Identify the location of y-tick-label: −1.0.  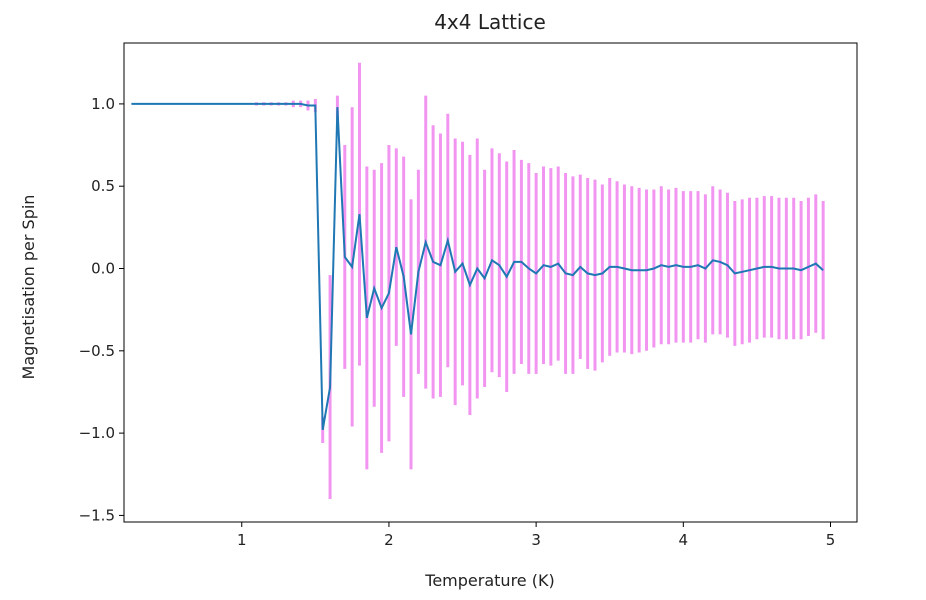
(97, 433).